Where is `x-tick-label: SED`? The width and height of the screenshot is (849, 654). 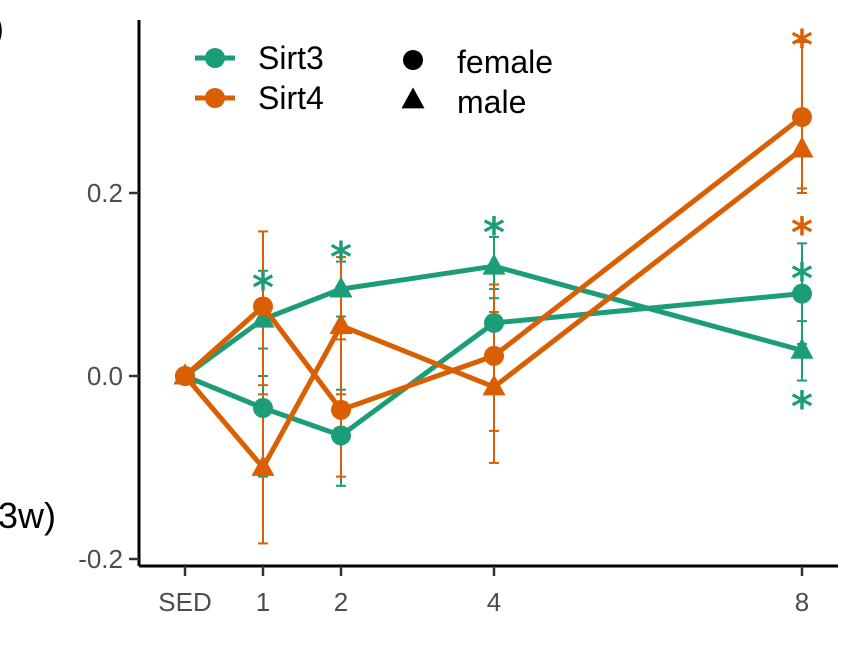 x-tick-label: SED is located at coordinates (184, 602).